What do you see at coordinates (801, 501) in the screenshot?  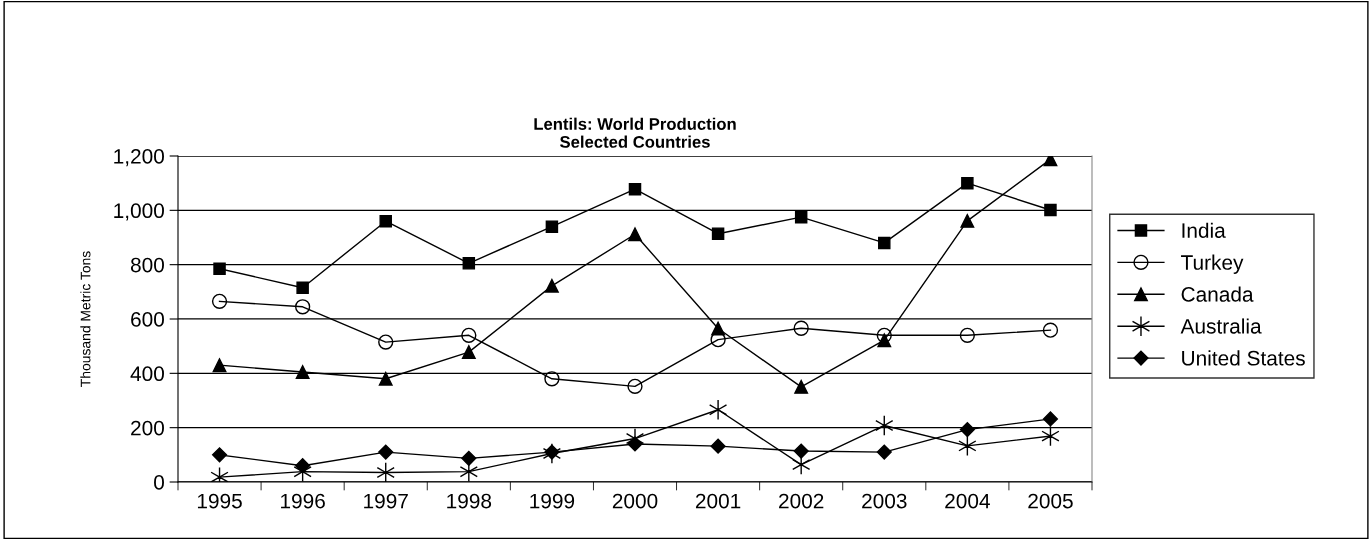 I see `x-tick-label: 2002` at bounding box center [801, 501].